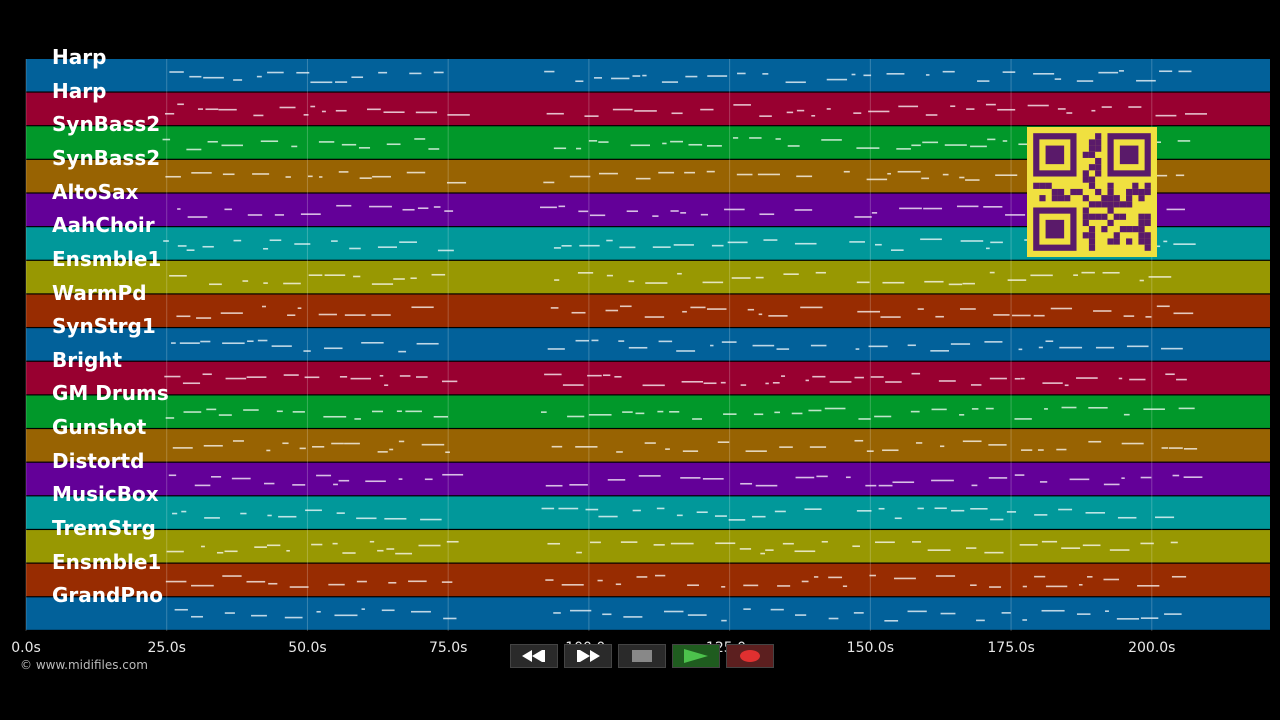 This screenshot has height=720, width=1280. Describe the element at coordinates (1011, 648) in the screenshot. I see `time-tick-label: 175.0s` at that location.